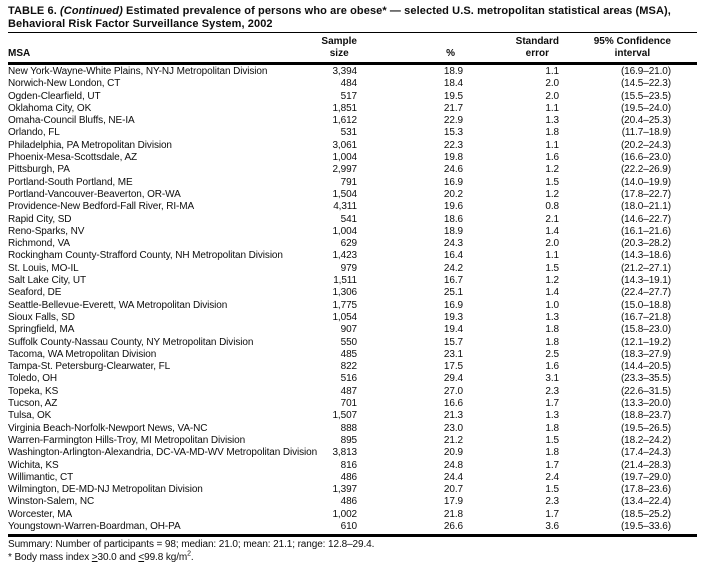  I want to click on footnote-text: * Body mass index, so click(50, 557).